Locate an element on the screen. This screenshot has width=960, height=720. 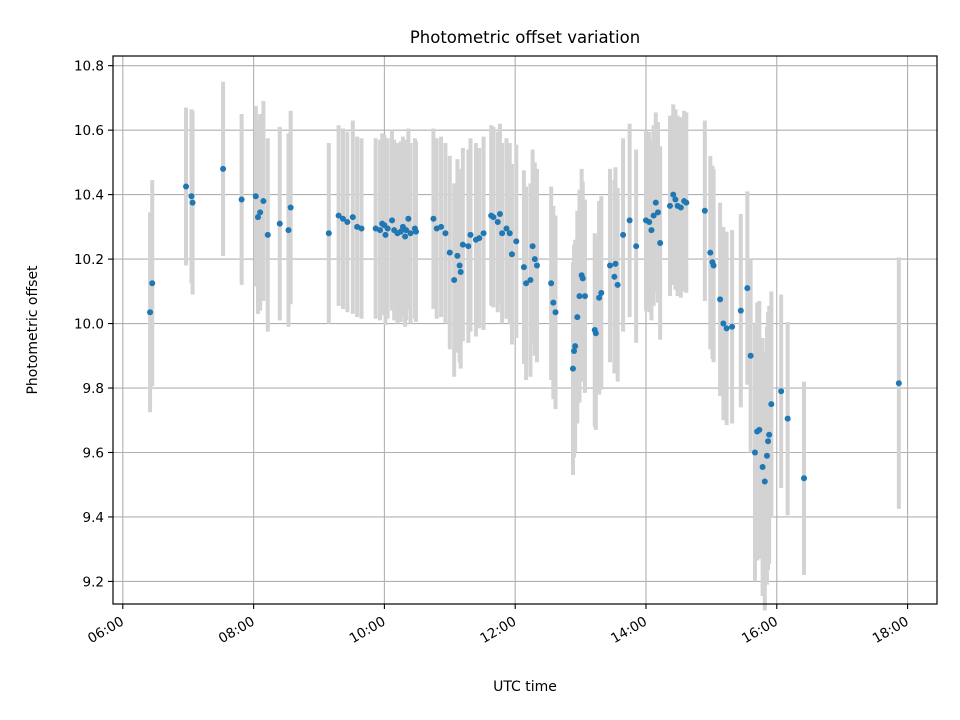
y-tick-label: 10.8 is located at coordinates (89, 67).